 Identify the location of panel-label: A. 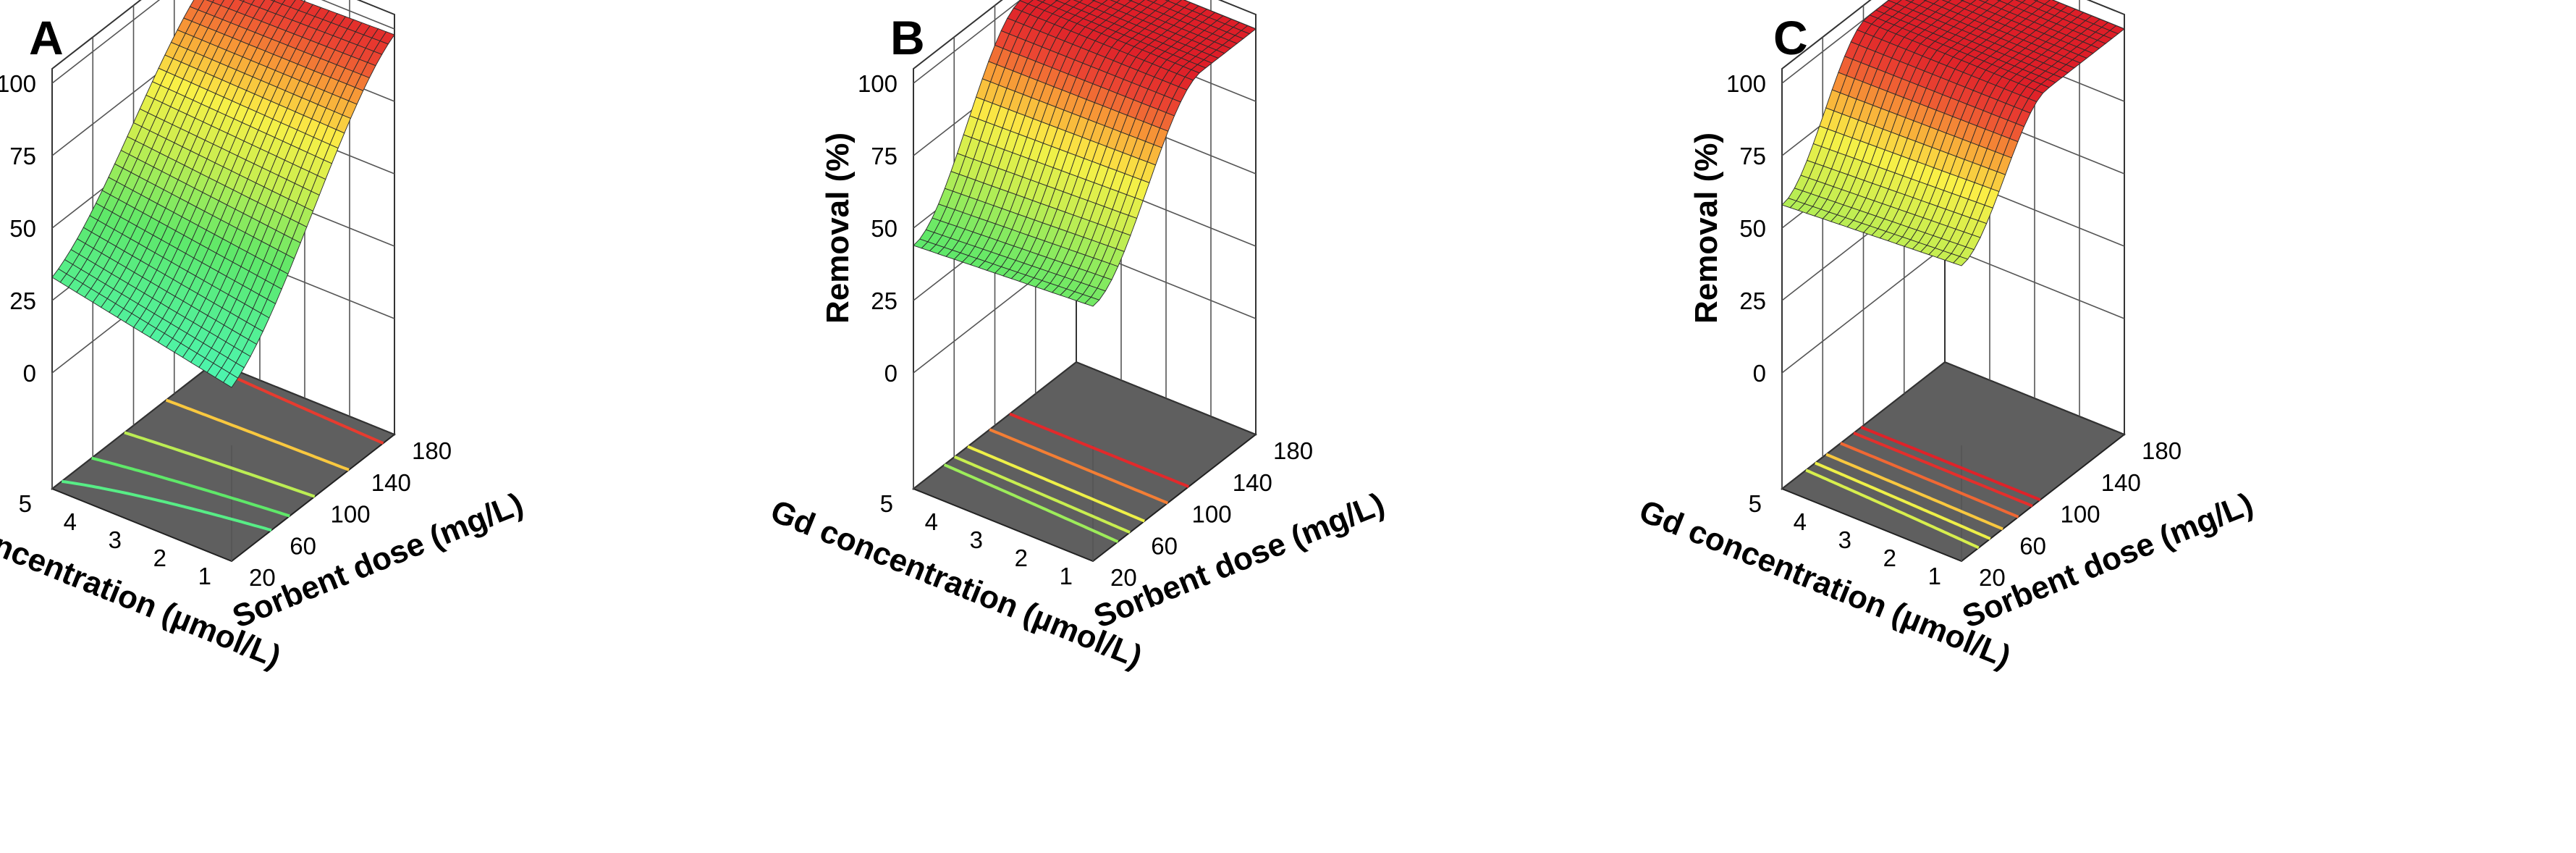
(47, 37).